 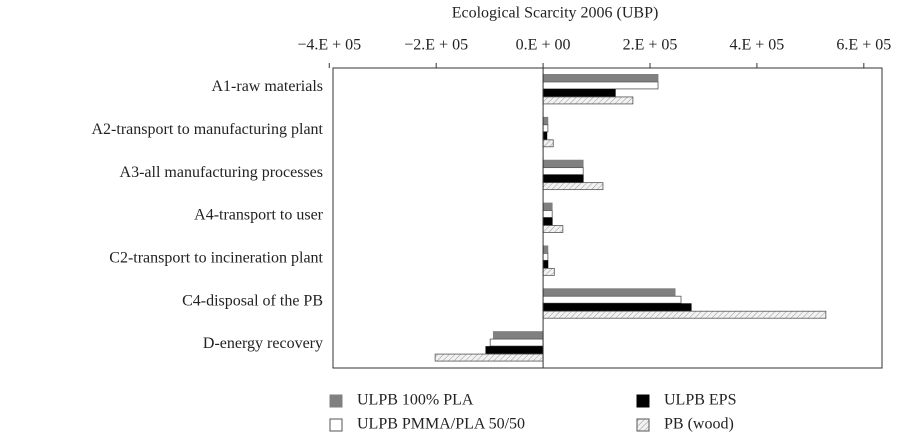 I want to click on x-tick-label: 2.E + 05, so click(x=650, y=45).